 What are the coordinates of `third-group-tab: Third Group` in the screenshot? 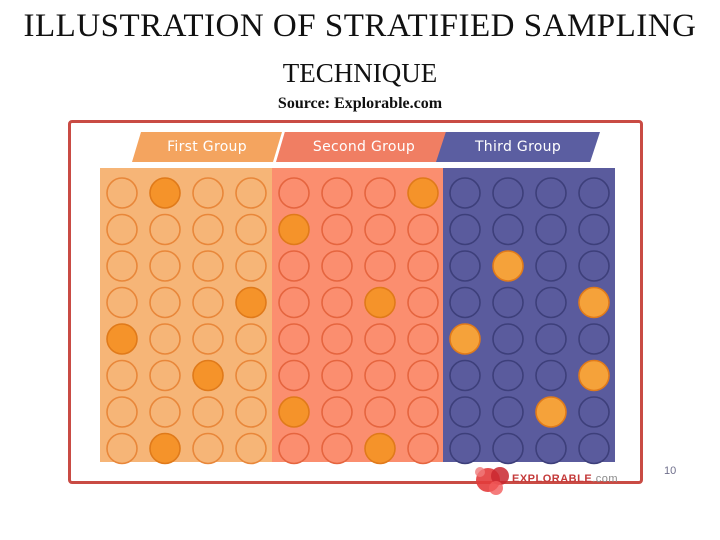 It's located at (518, 147).